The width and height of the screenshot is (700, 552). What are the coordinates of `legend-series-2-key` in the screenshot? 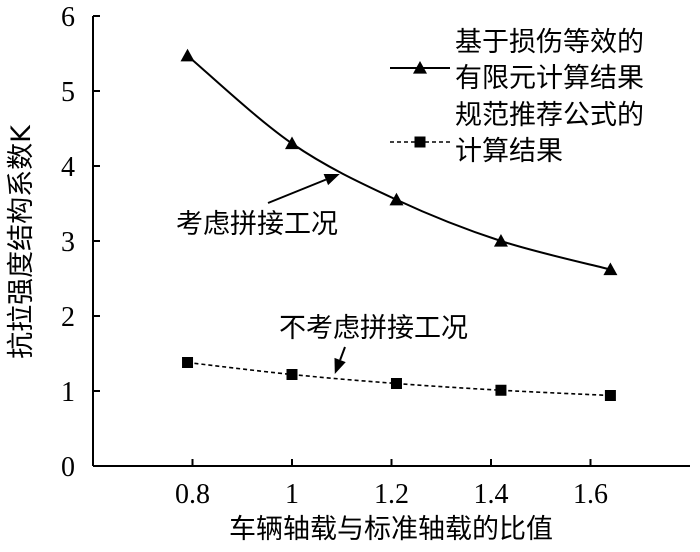 It's located at (420, 142).